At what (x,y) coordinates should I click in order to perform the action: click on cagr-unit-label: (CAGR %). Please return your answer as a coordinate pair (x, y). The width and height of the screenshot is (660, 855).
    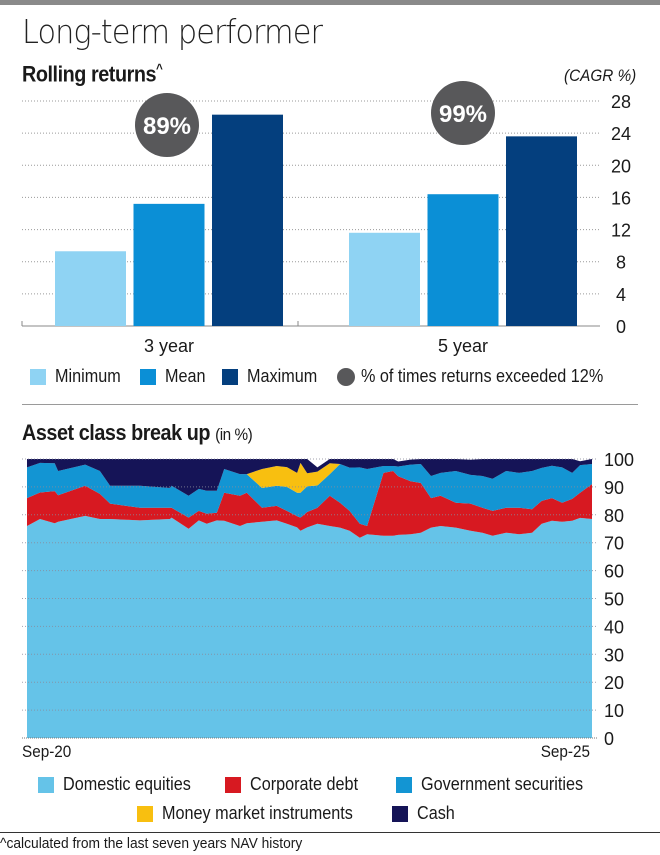
    Looking at the image, I should click on (599, 75).